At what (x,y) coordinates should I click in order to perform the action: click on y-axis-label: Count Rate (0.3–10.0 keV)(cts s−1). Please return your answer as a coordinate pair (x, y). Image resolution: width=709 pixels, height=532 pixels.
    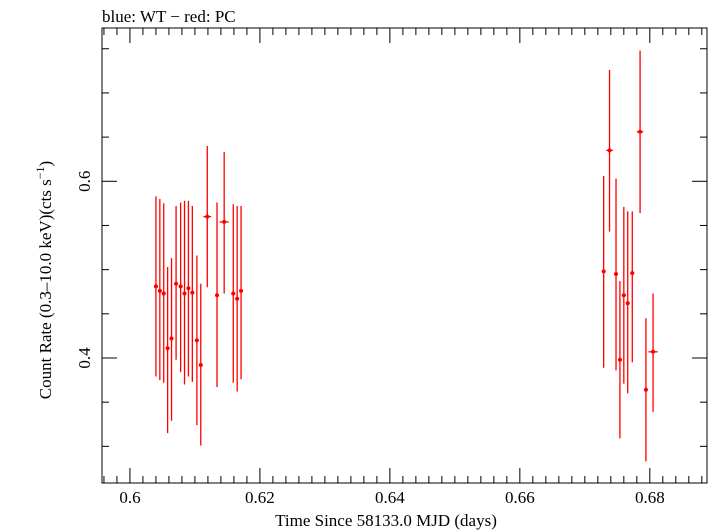
    Looking at the image, I should click on (44, 280).